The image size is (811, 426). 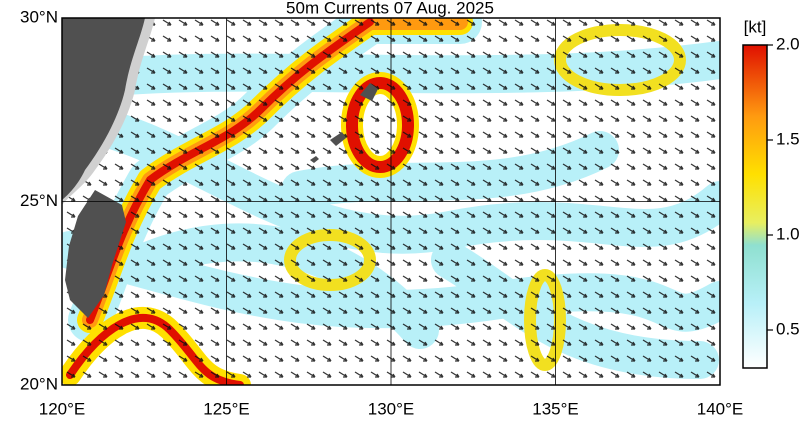 I want to click on y-tick-label: 30°N, so click(x=39, y=16).